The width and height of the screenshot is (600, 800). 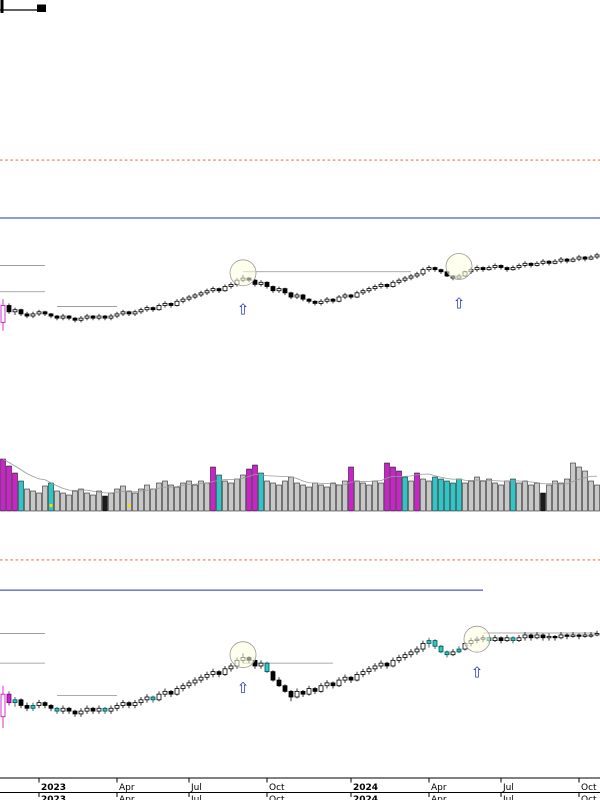 What do you see at coordinates (300, 785) in the screenshot?
I see `x-axis: 2023 Apr Jul Oct 2024 Apr Jul Oct` at bounding box center [300, 785].